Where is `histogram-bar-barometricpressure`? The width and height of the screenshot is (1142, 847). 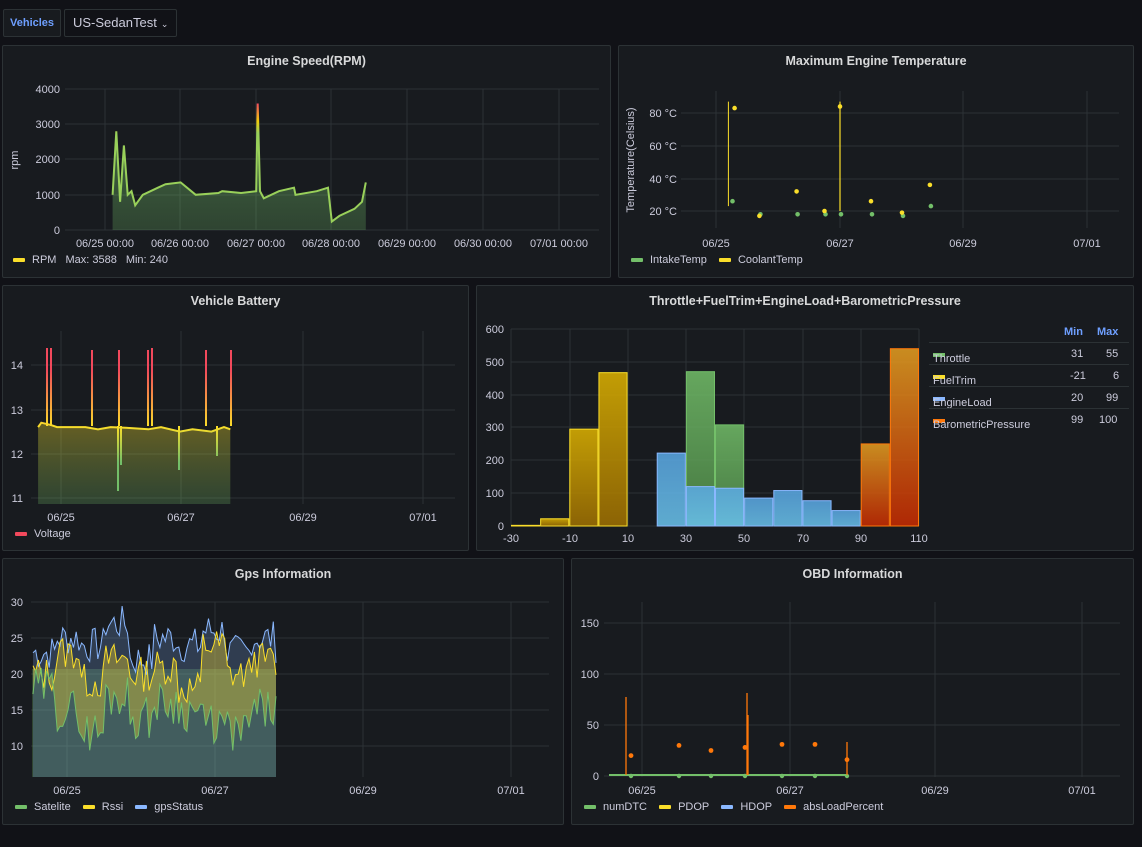 histogram-bar-barometricpressure is located at coordinates (904, 437).